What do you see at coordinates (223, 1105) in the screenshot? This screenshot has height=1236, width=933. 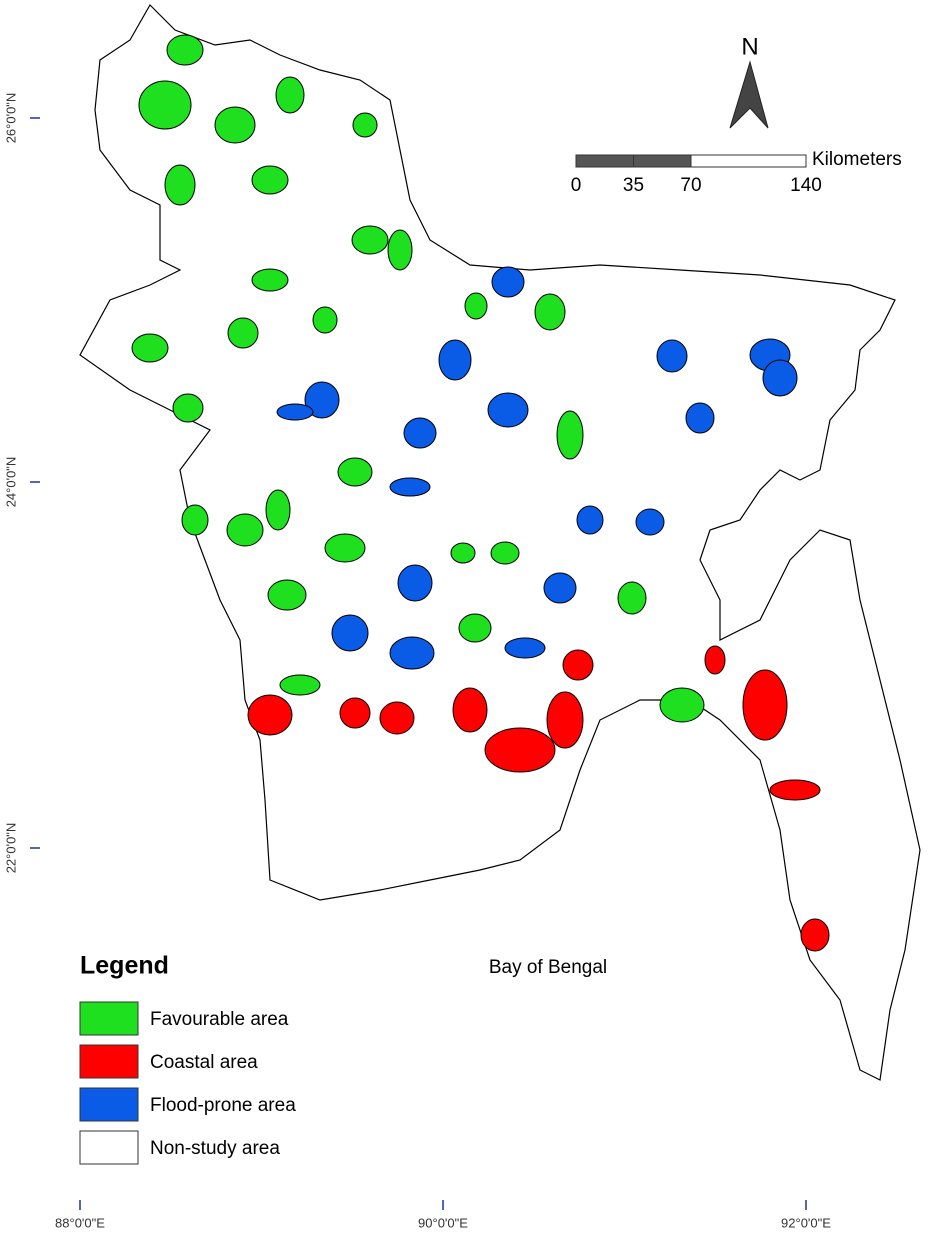 I see `legend-label: Flood-prone area` at bounding box center [223, 1105].